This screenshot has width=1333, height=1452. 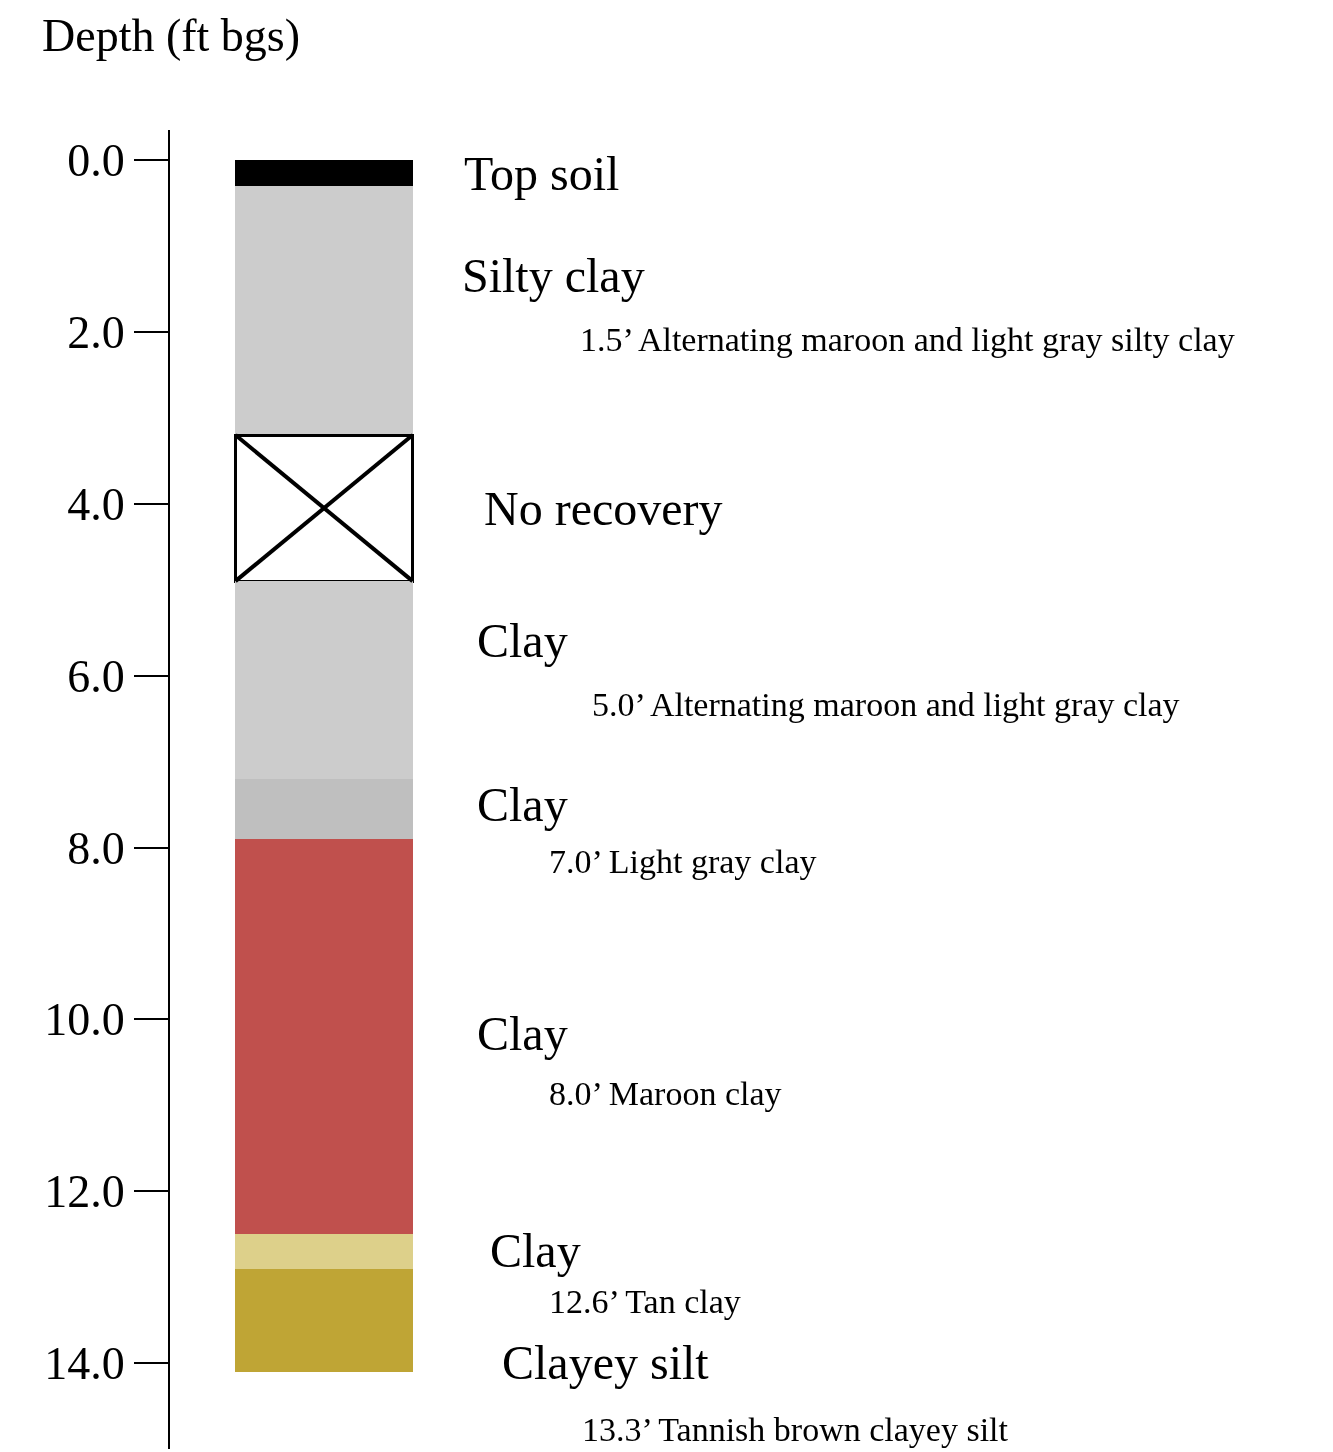 I want to click on y-axis-title: Depth (ft bgs), so click(x=171, y=35).